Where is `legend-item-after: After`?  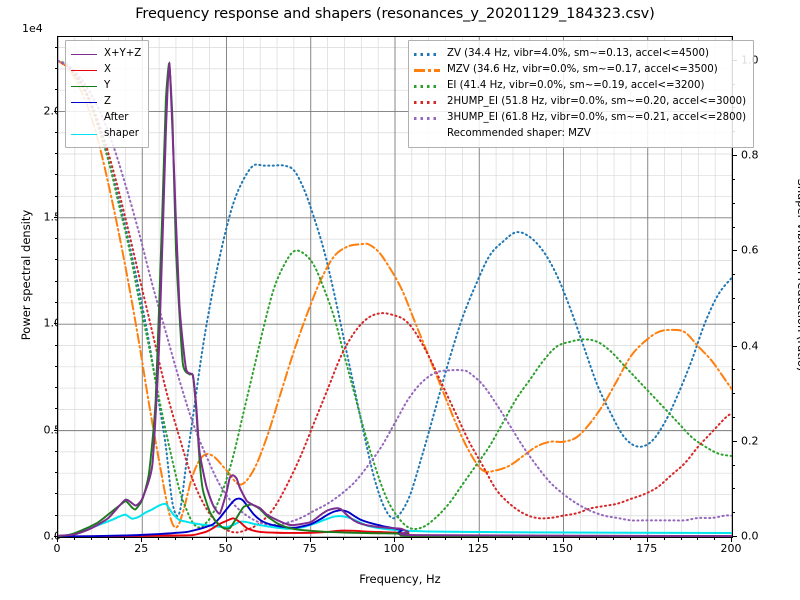
legend-item-after: After is located at coordinates (106, 118).